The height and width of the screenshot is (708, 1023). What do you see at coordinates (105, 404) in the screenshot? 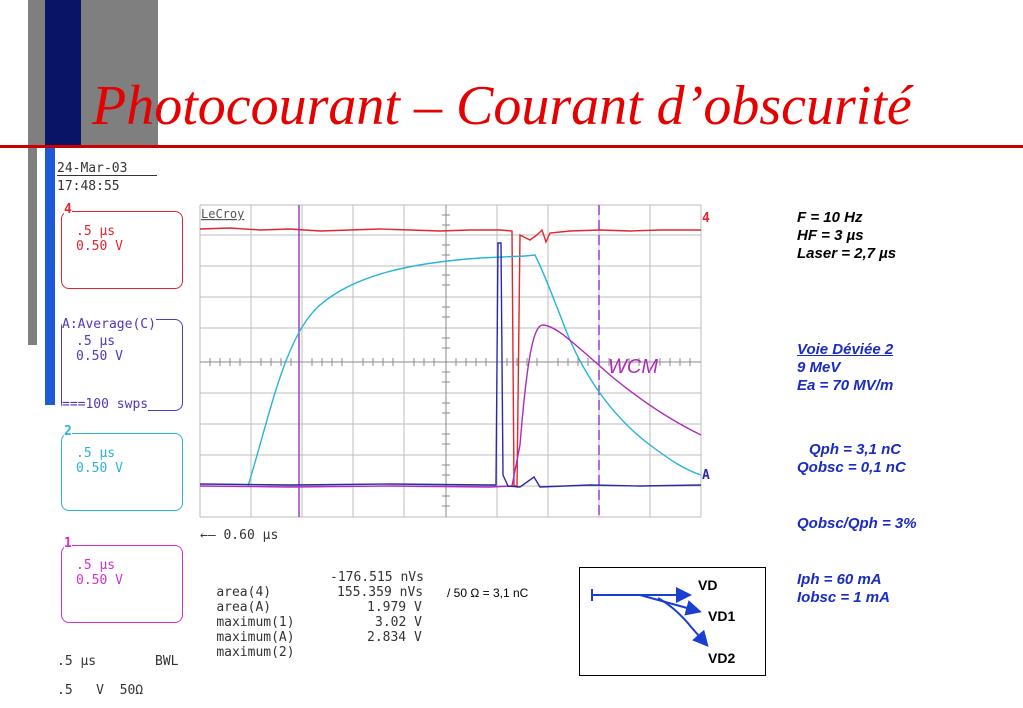
I see `channel-a-sweeps: ===100 swps` at bounding box center [105, 404].